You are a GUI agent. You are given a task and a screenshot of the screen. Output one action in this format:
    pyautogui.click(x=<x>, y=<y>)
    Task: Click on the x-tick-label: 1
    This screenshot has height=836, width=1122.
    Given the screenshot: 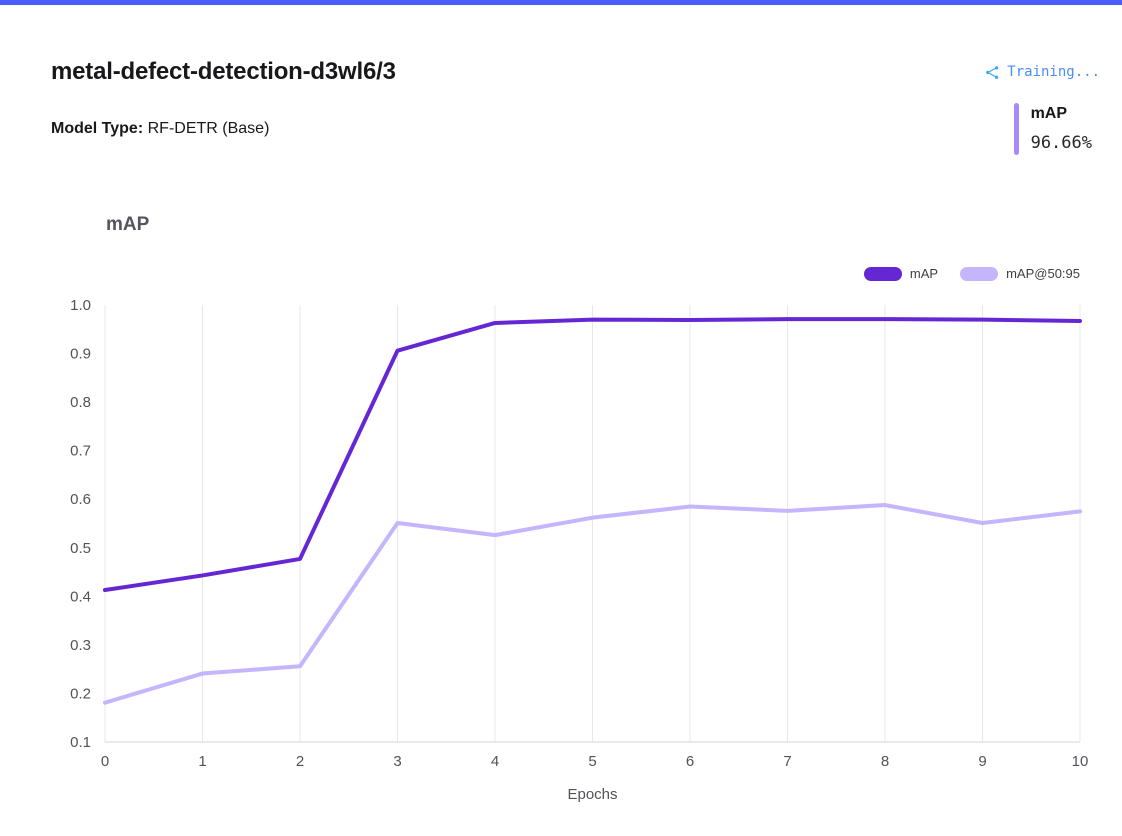 What is the action you would take?
    pyautogui.click(x=202, y=761)
    